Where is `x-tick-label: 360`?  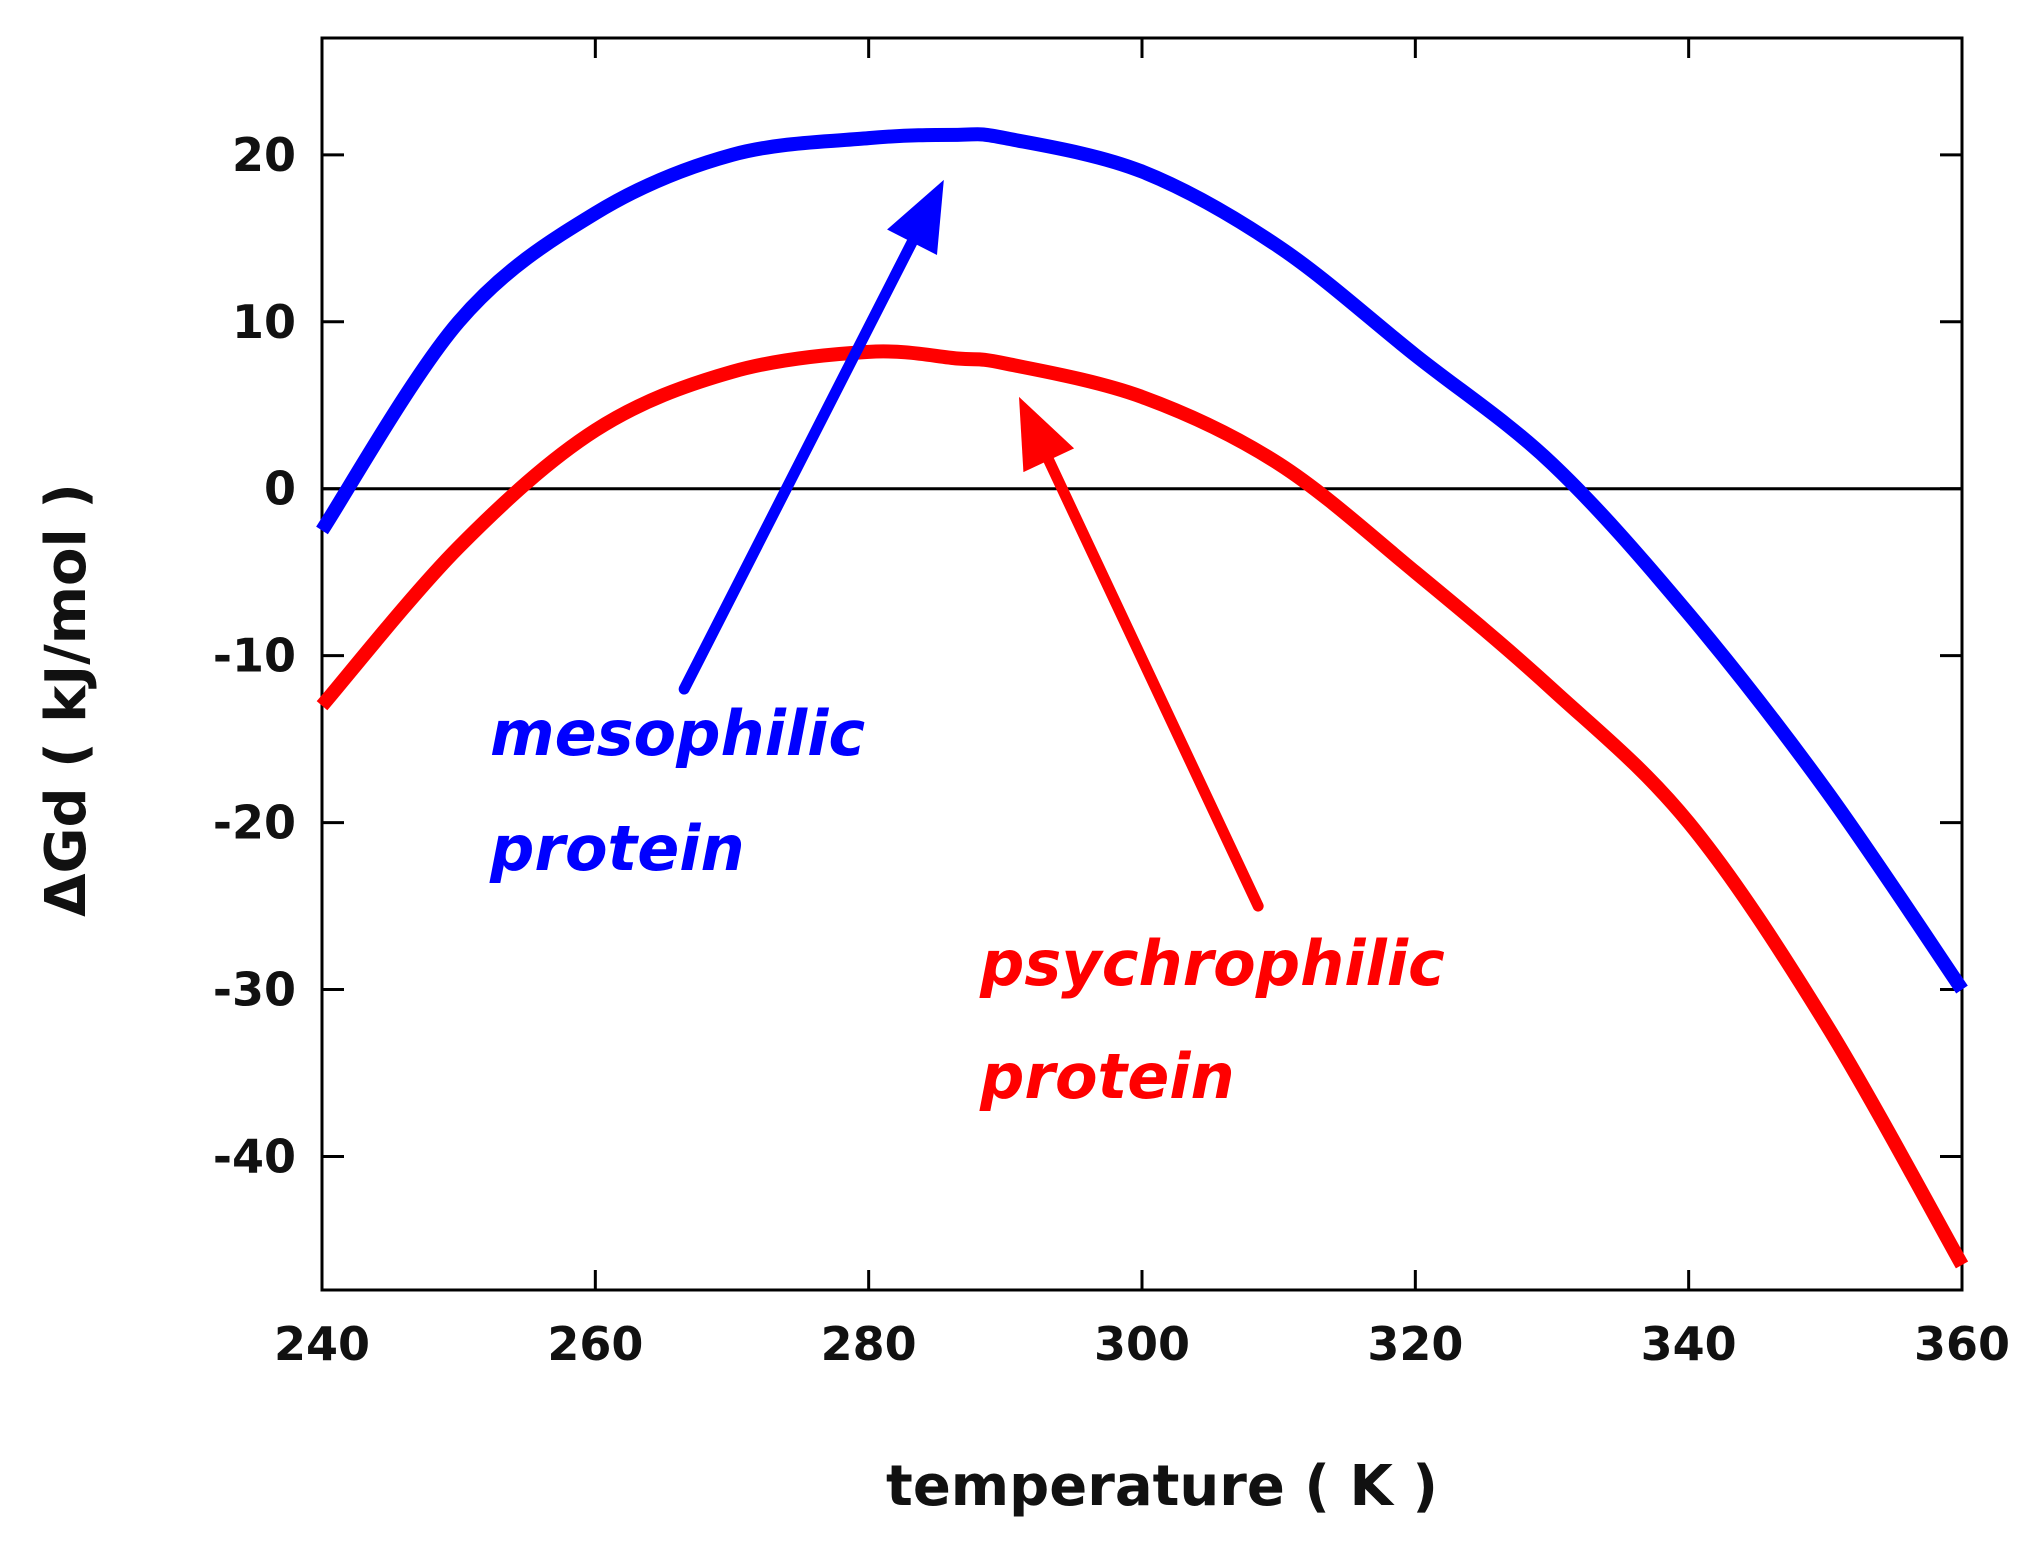 x-tick-label: 360 is located at coordinates (1962, 1344).